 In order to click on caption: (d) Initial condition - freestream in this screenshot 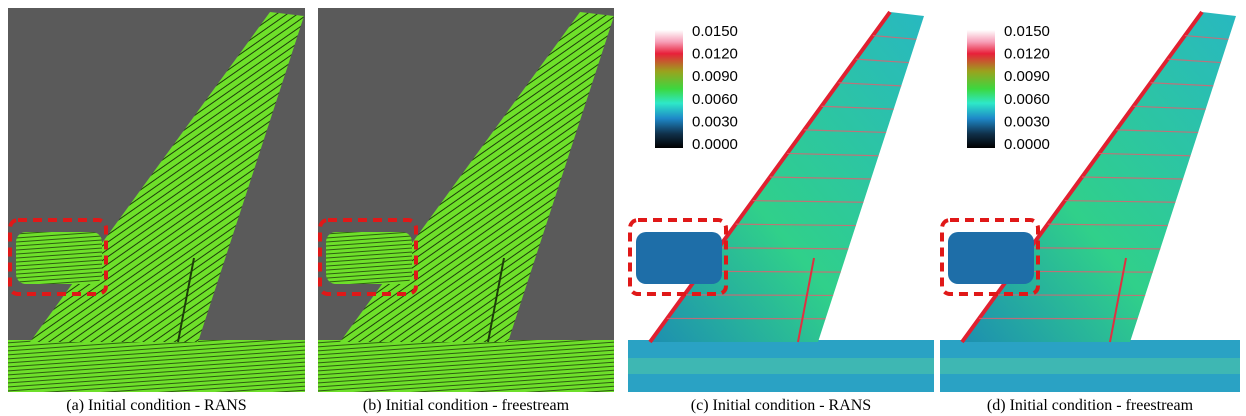, I will do `click(1090, 405)`.